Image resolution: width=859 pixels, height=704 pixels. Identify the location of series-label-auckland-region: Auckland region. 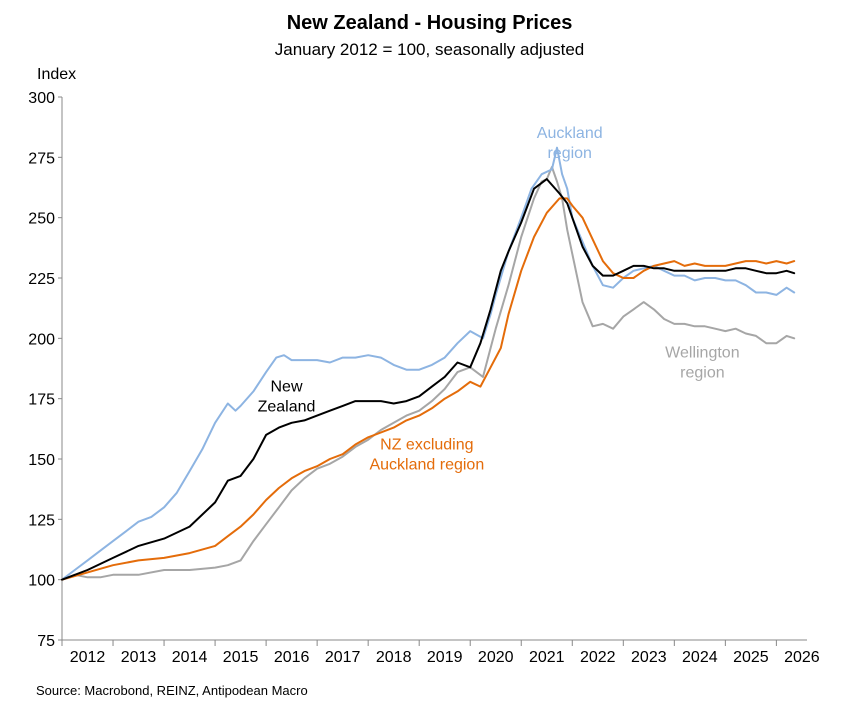
(570, 143).